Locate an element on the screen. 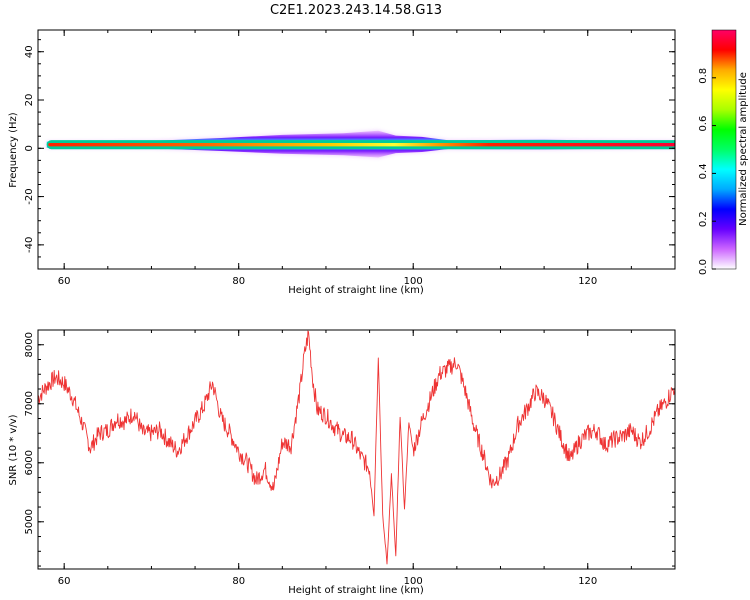  spectral-band-core is located at coordinates (361, 145).